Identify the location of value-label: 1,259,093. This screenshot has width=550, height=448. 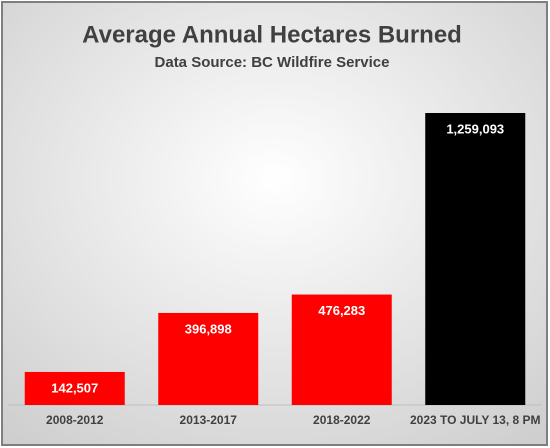
(475, 128).